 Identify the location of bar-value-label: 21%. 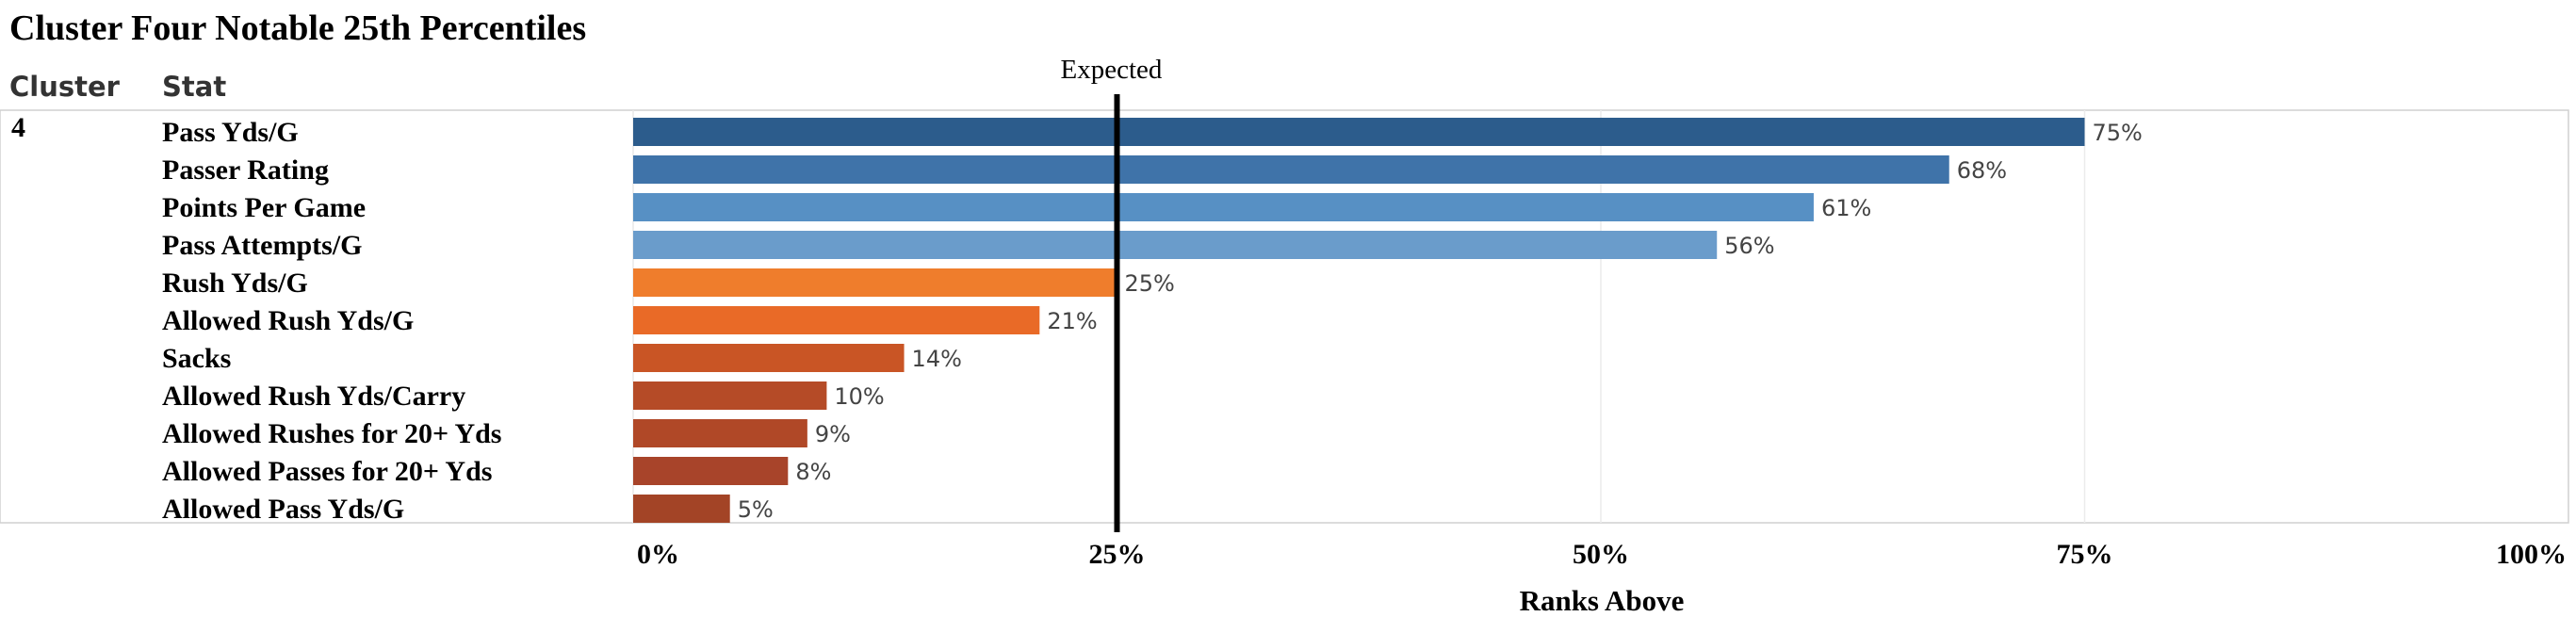
(1072, 321).